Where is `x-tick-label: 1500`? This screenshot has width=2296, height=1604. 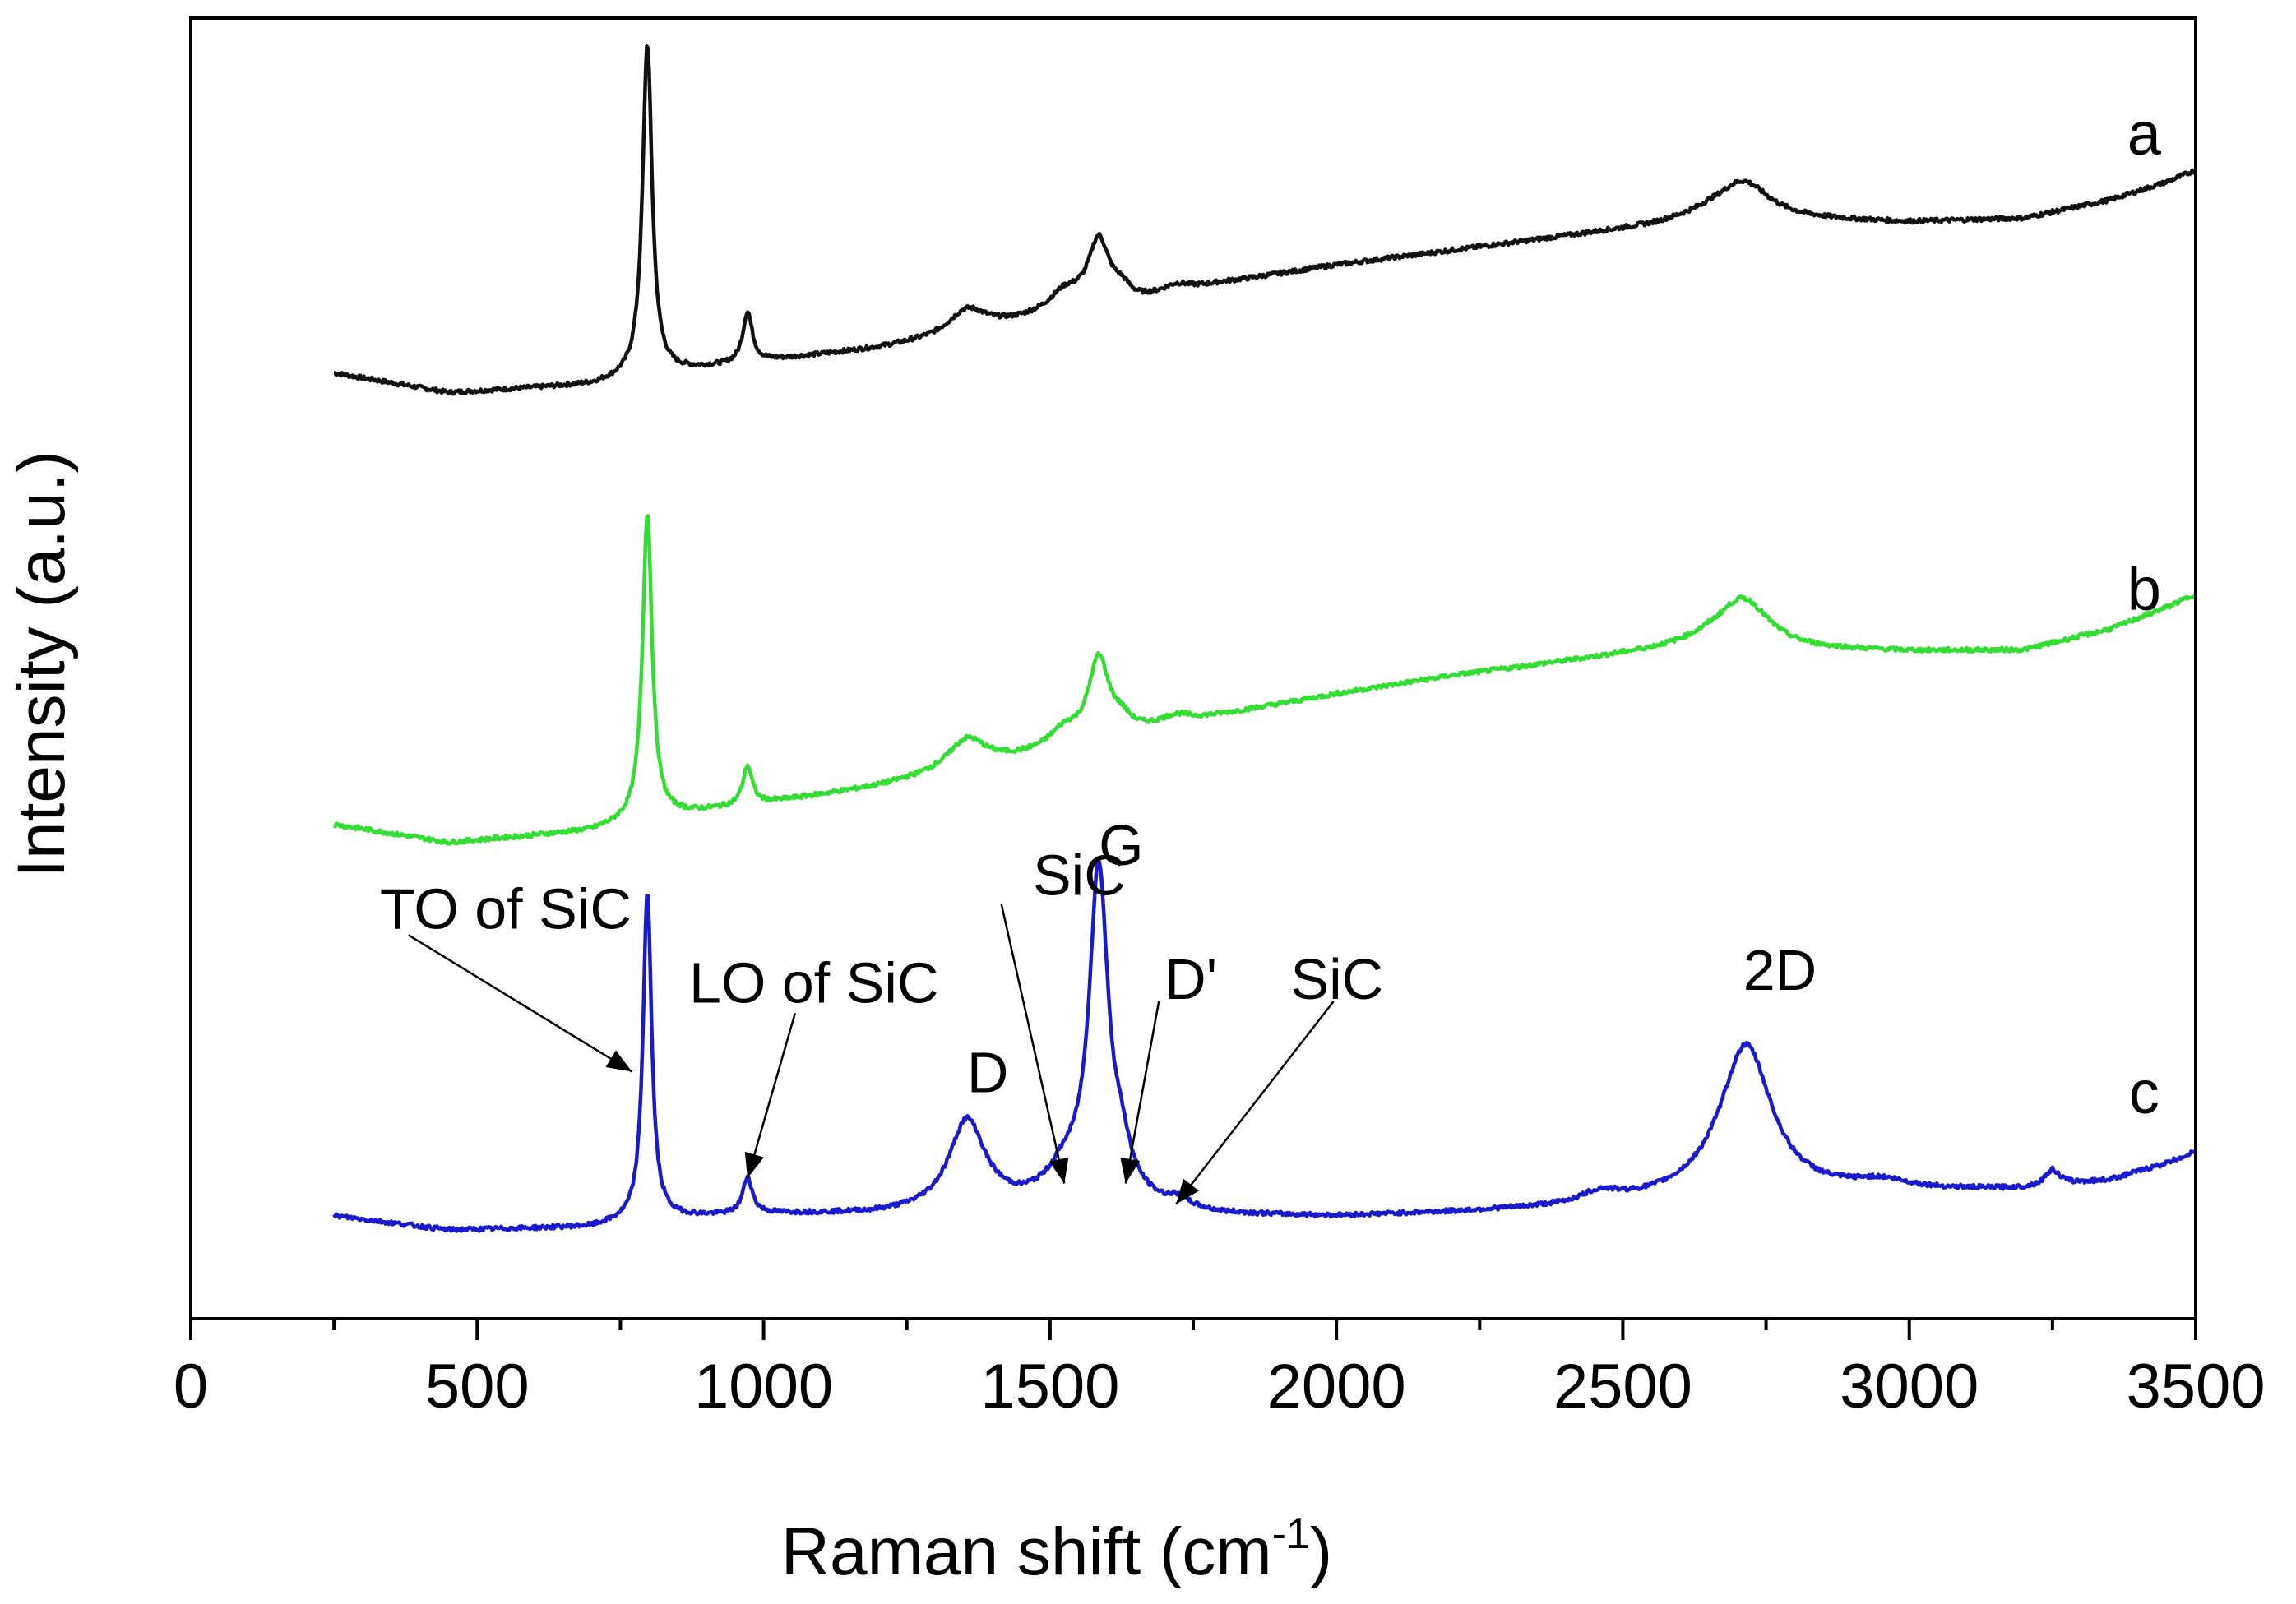 x-tick-label: 1500 is located at coordinates (1049, 1386).